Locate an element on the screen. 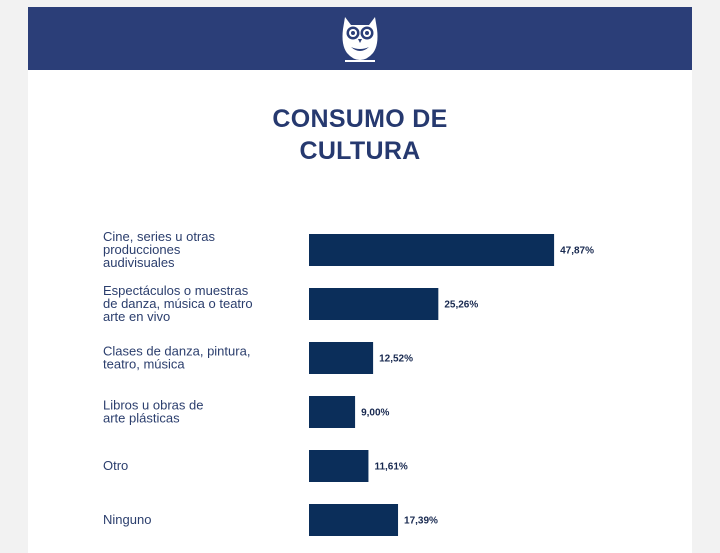 The width and height of the screenshot is (720, 553). value-label: 17,39% is located at coordinates (421, 521).